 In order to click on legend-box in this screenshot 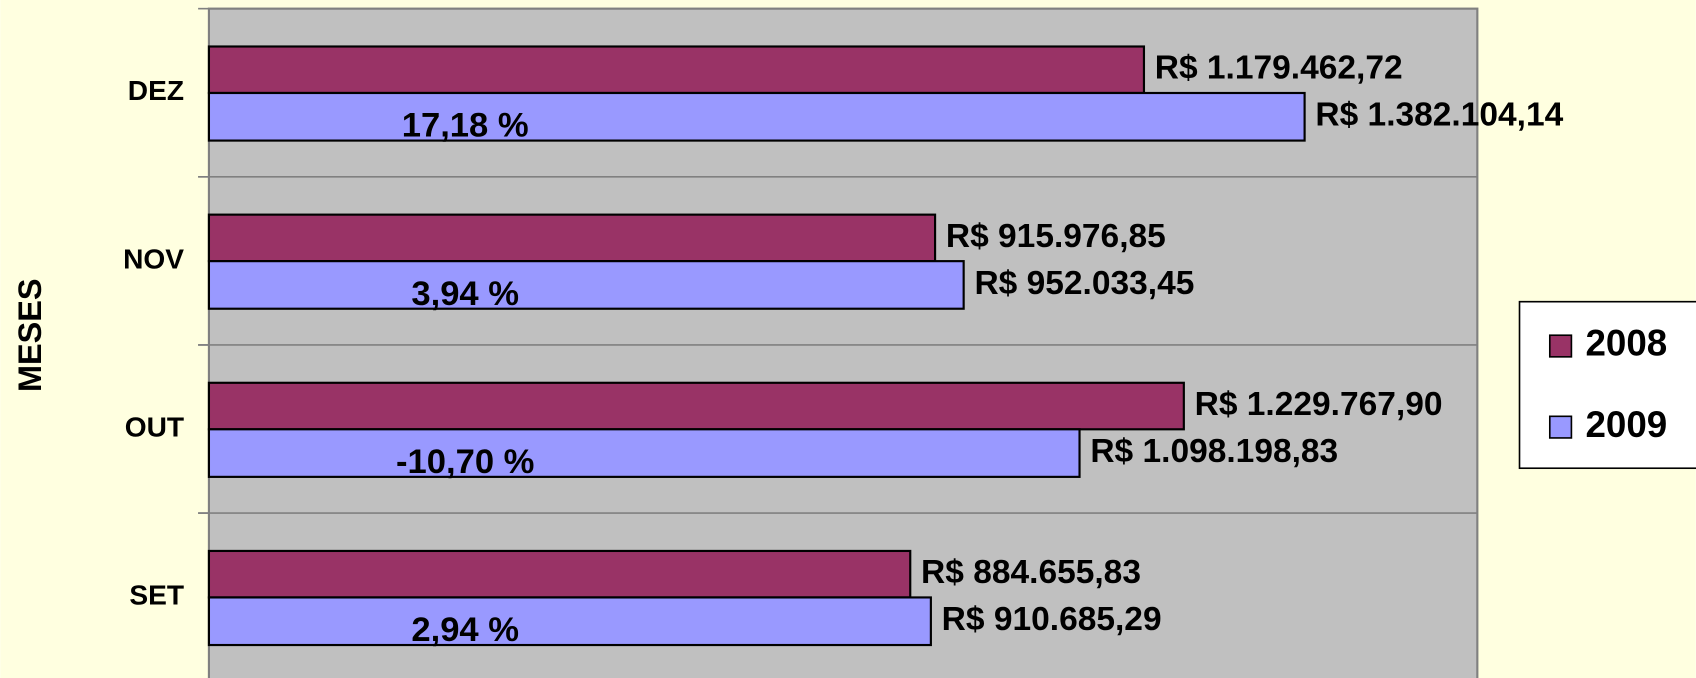, I will do `click(1607, 385)`.